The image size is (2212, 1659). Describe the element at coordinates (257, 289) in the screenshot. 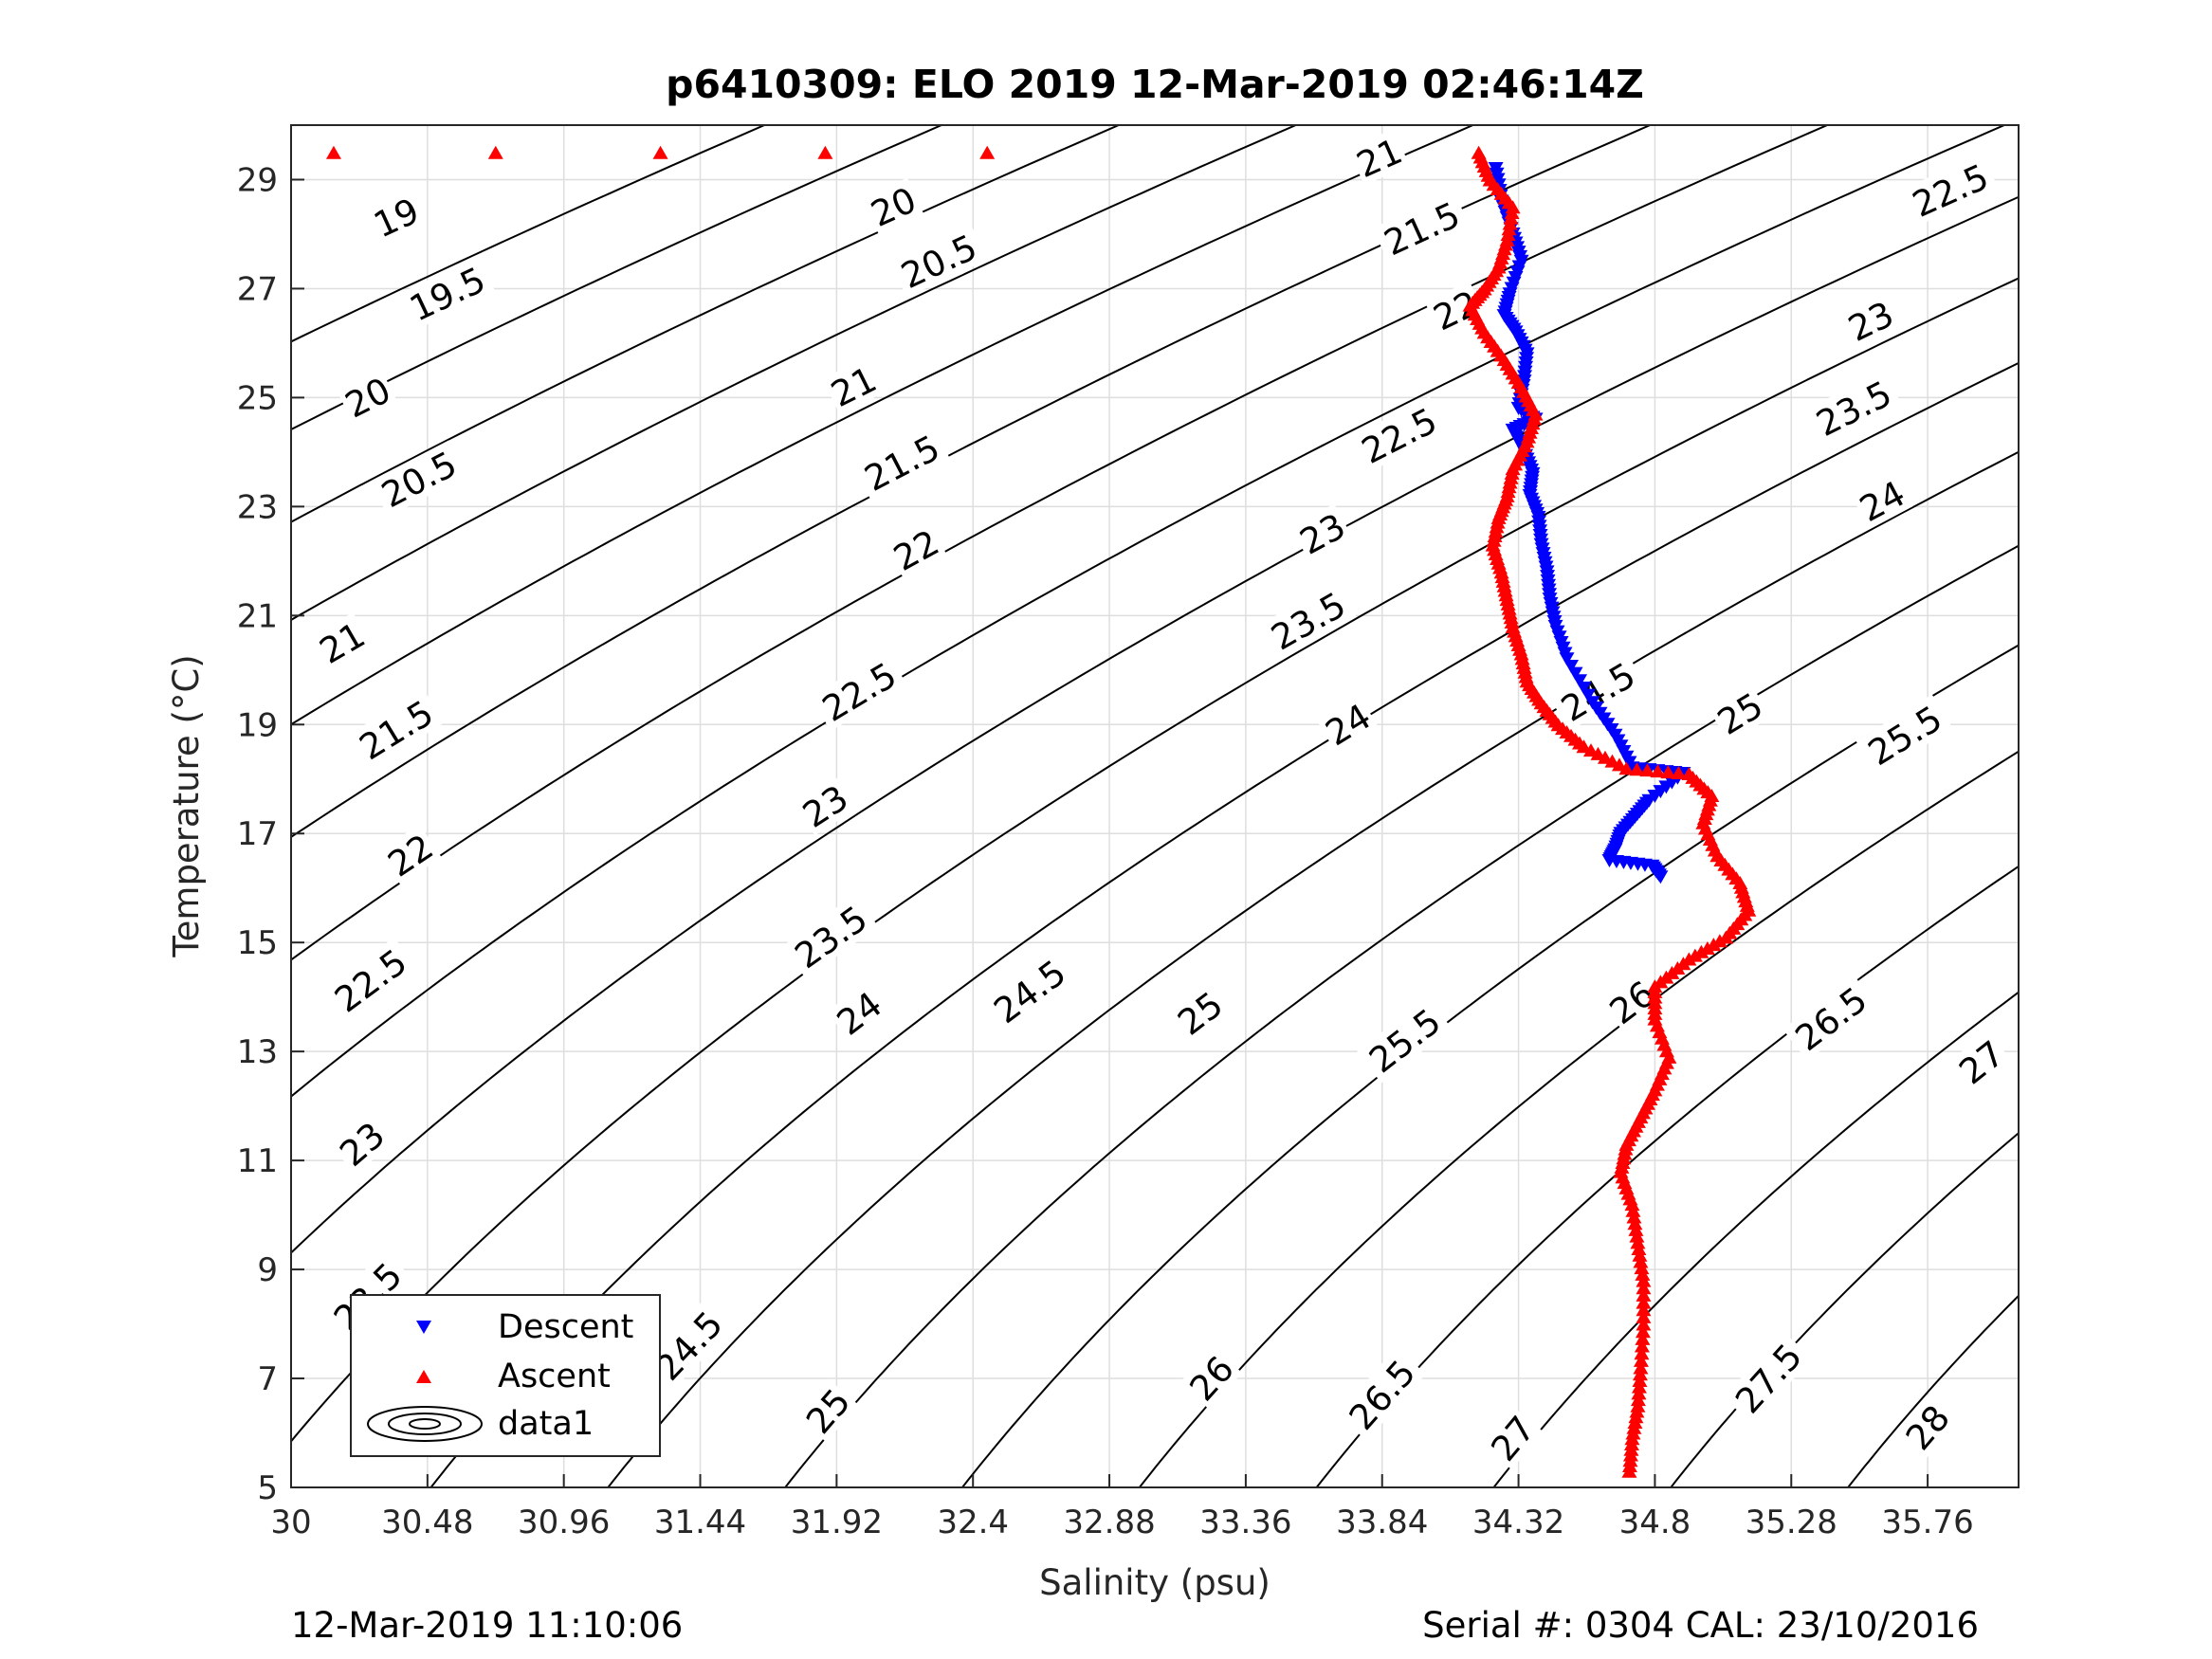

I see `y-tick-label: 27` at that location.